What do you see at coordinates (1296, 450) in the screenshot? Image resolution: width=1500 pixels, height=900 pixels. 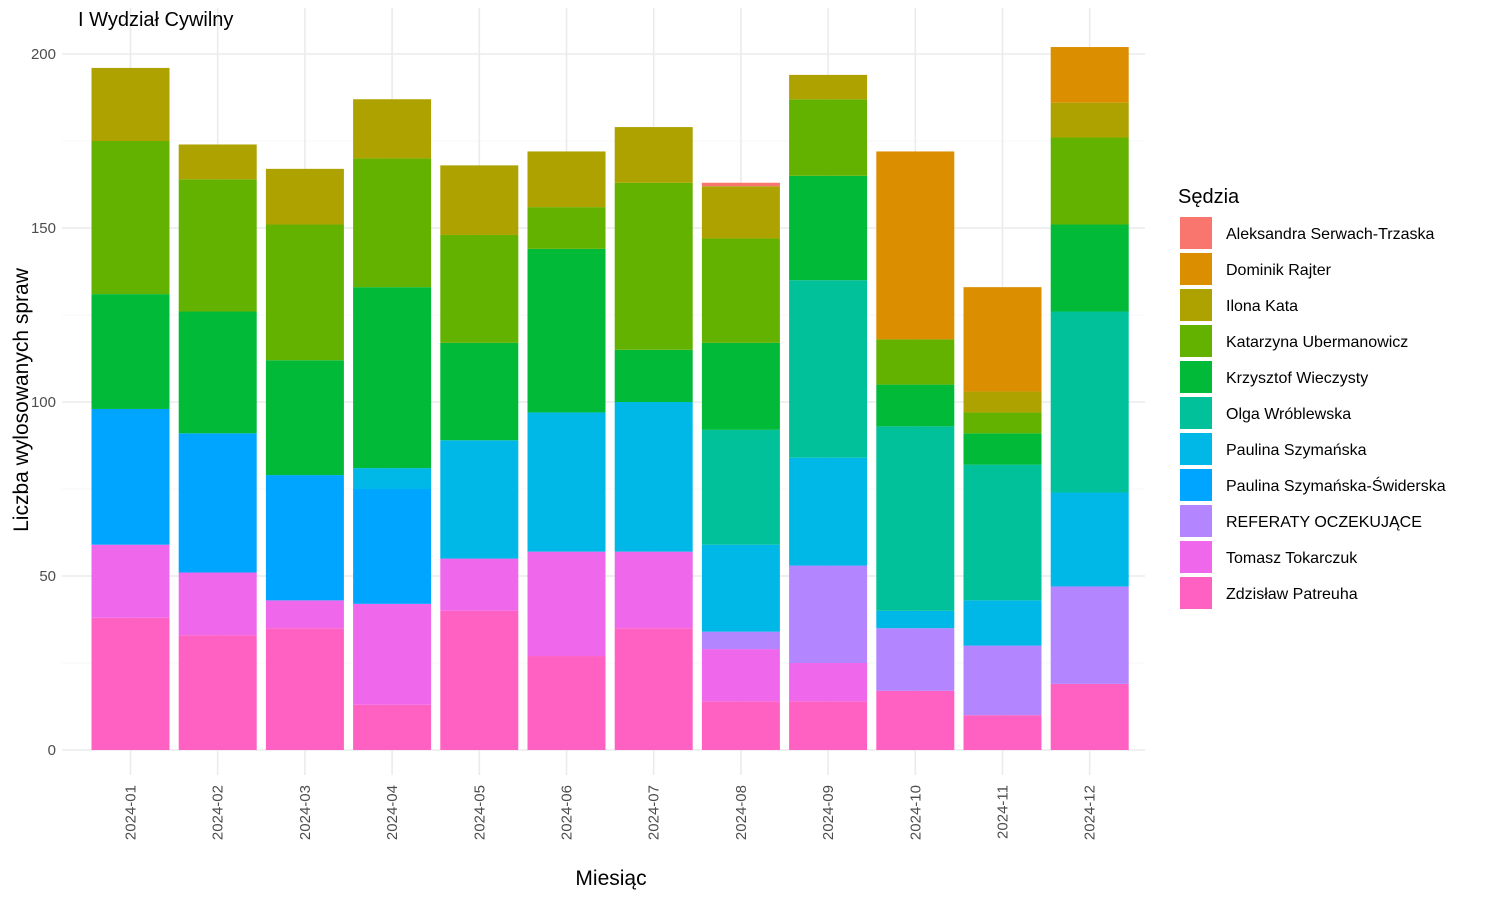 I see `legend-label: Paulina Szymańska` at bounding box center [1296, 450].